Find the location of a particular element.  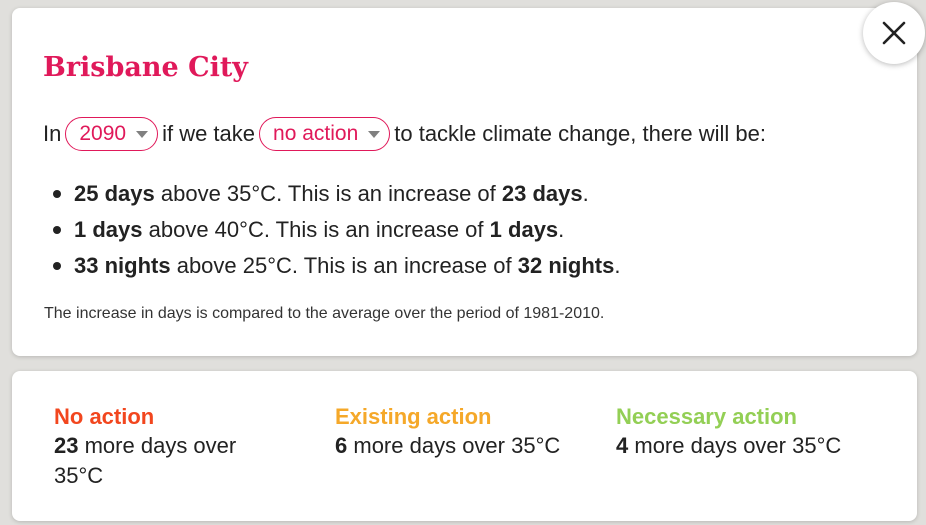

scenario-necessary-action: Necessary action 4 more days over 35°C is located at coordinates (736, 432).